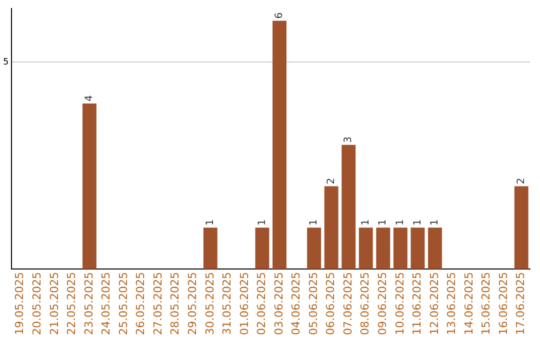 Image resolution: width=540 pixels, height=340 pixels. What do you see at coordinates (279, 304) in the screenshot?
I see `x-tick-label: 03.06.2025` at bounding box center [279, 304].